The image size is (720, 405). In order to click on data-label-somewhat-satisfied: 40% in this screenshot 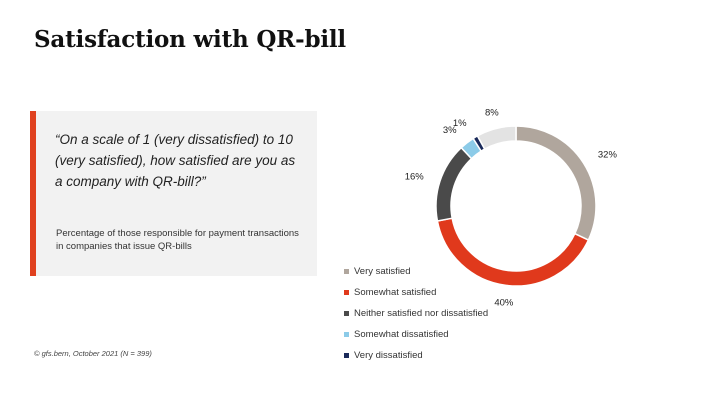, I will do `click(504, 303)`.